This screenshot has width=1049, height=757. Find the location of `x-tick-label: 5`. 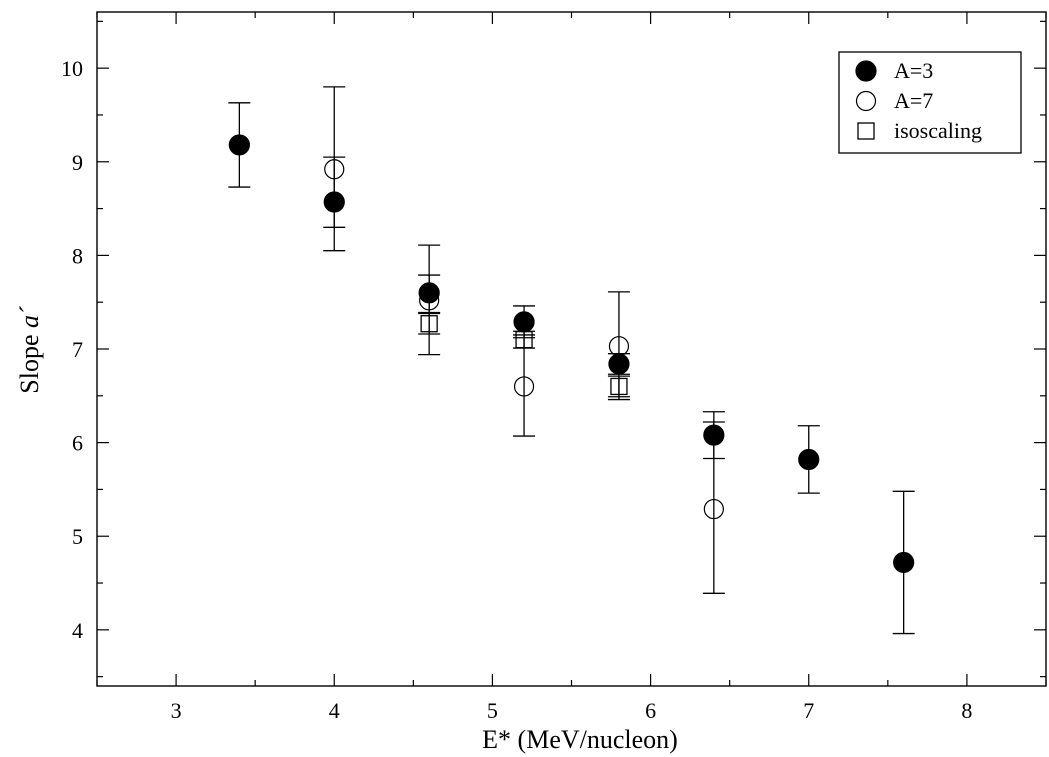

x-tick-label: 5 is located at coordinates (492, 710).